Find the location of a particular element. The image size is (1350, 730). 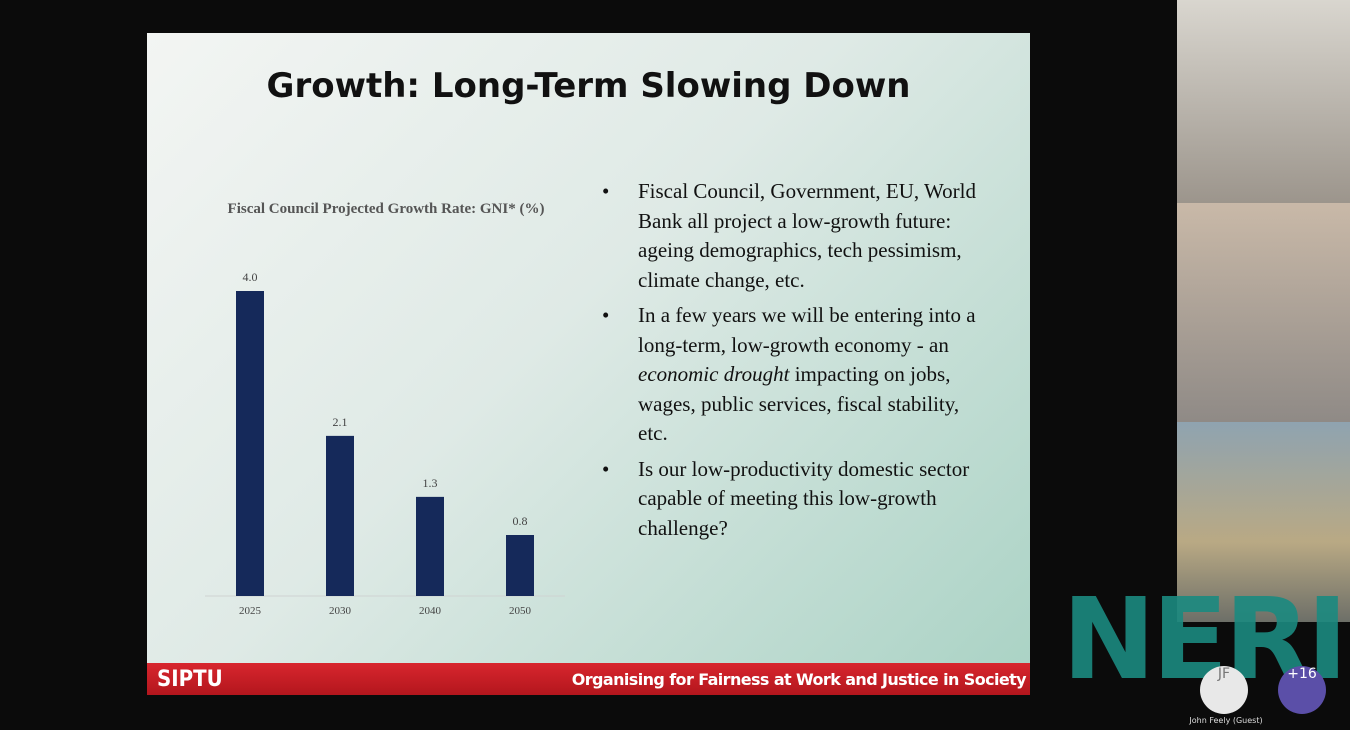

value-label: 0.8 is located at coordinates (520, 521).